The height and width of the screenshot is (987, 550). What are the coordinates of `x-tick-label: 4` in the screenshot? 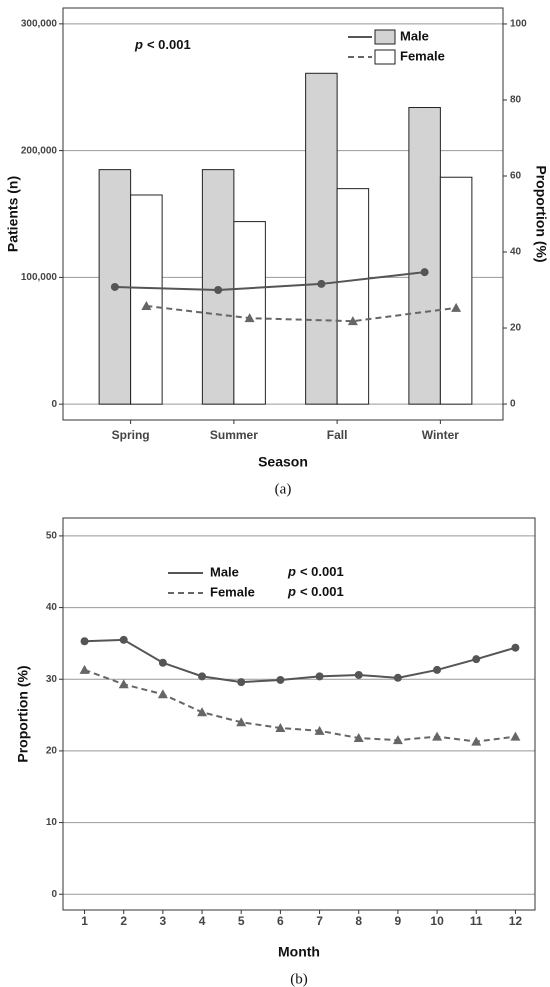 It's located at (202, 921).